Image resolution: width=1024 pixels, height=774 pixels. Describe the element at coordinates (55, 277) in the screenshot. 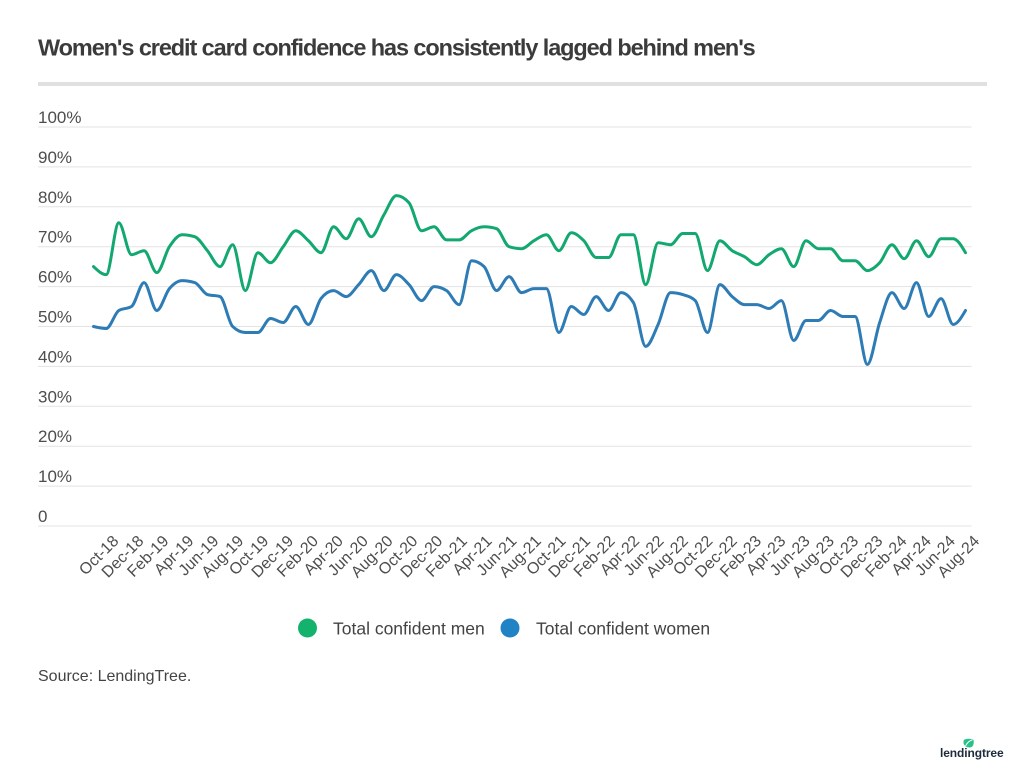

I see `svg-text: 60%` at that location.